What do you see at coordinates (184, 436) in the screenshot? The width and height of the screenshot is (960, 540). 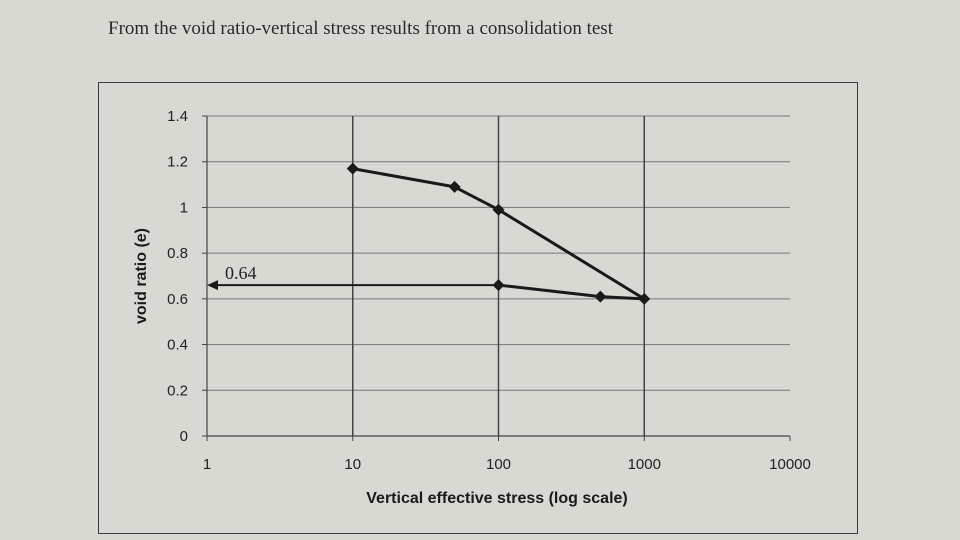 I see `y-tick-label: 0` at bounding box center [184, 436].